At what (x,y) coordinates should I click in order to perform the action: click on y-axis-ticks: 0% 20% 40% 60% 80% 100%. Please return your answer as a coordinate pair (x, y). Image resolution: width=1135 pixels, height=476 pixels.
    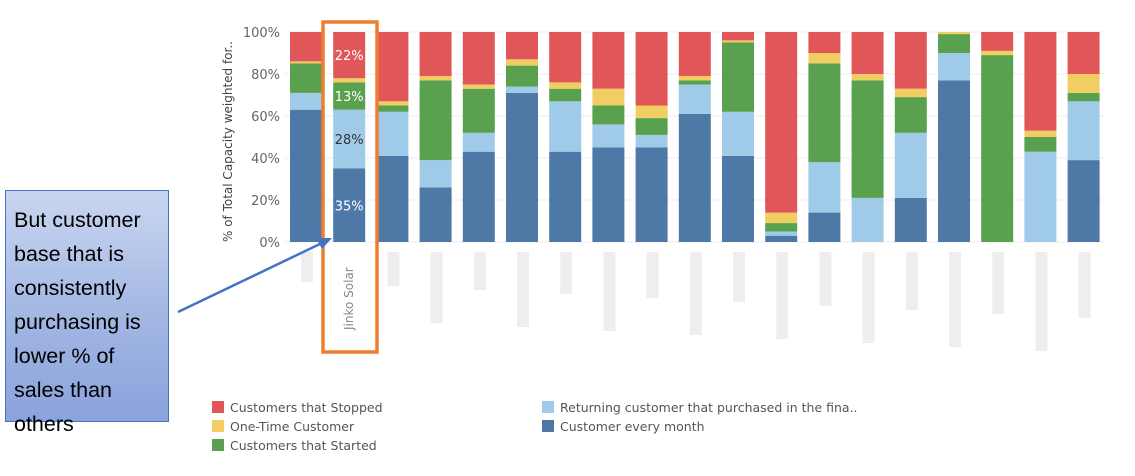
    Looking at the image, I should click on (261, 138).